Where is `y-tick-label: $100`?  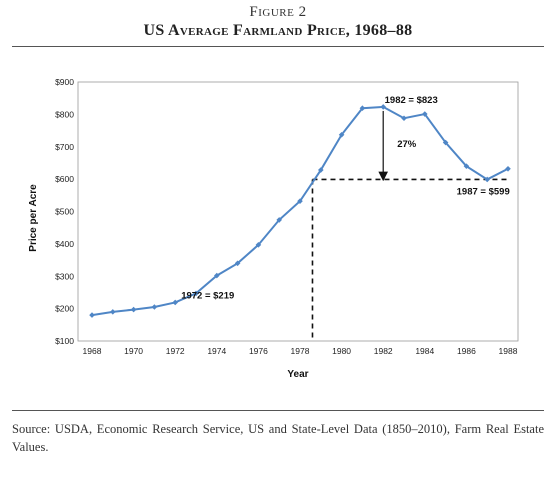
y-tick-label: $100 is located at coordinates (64, 341).